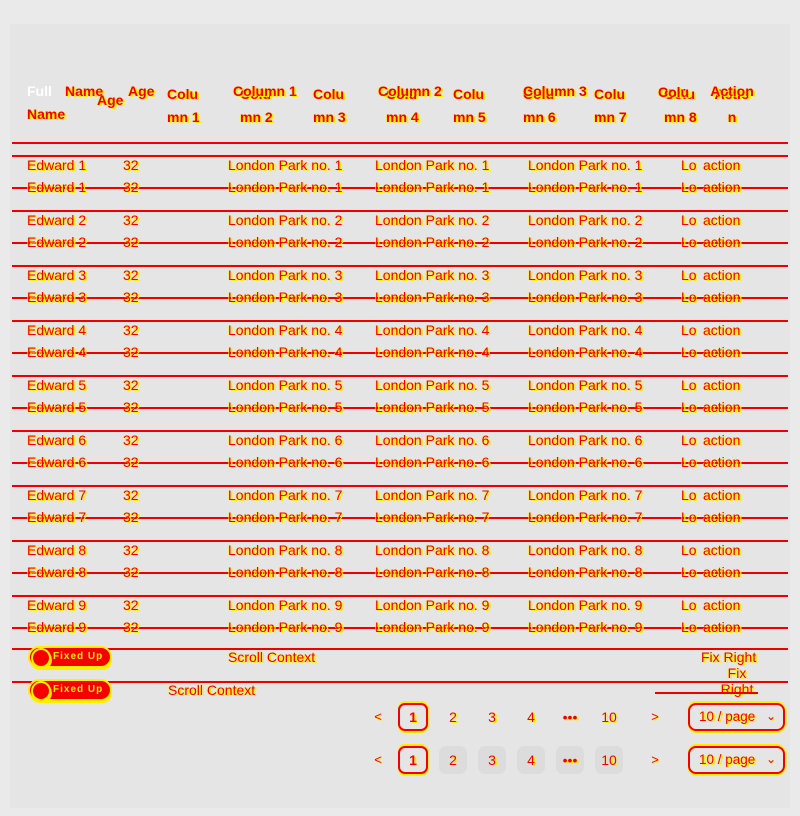 The image size is (800, 816). I want to click on header-column-7: Colu mn 7, so click(610, 105).